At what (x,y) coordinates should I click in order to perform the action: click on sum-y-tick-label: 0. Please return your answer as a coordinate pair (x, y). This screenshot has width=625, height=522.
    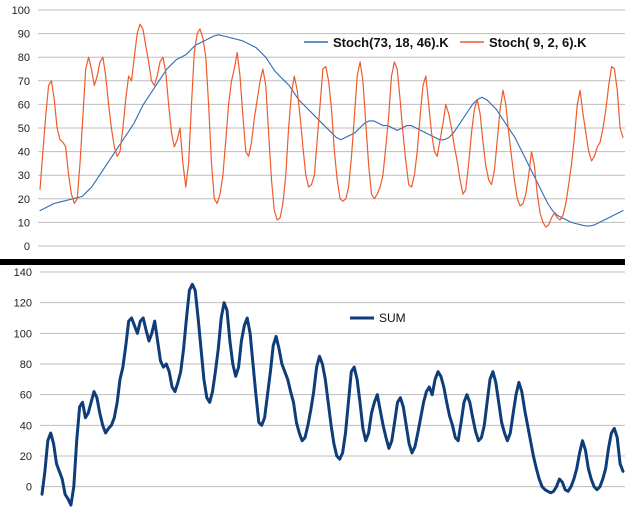
    Looking at the image, I should click on (29, 488).